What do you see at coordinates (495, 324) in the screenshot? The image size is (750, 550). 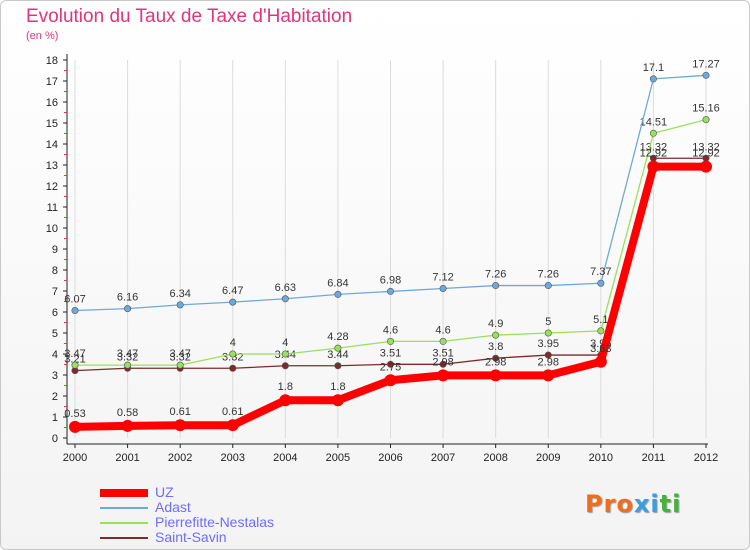 I see `data-label: 4.9` at bounding box center [495, 324].